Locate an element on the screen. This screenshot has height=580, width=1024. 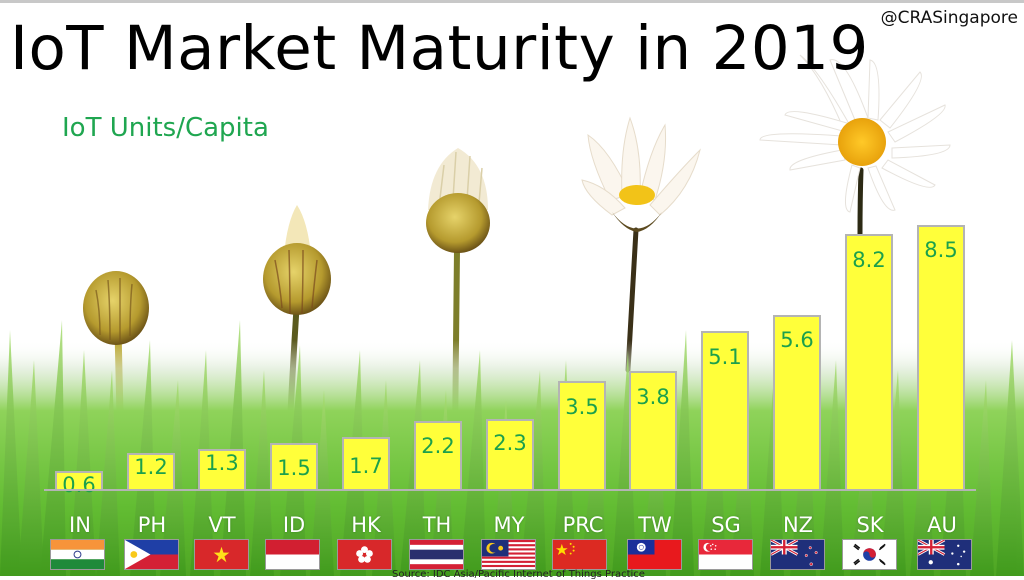
category-label-sg: SG is located at coordinates (726, 525).